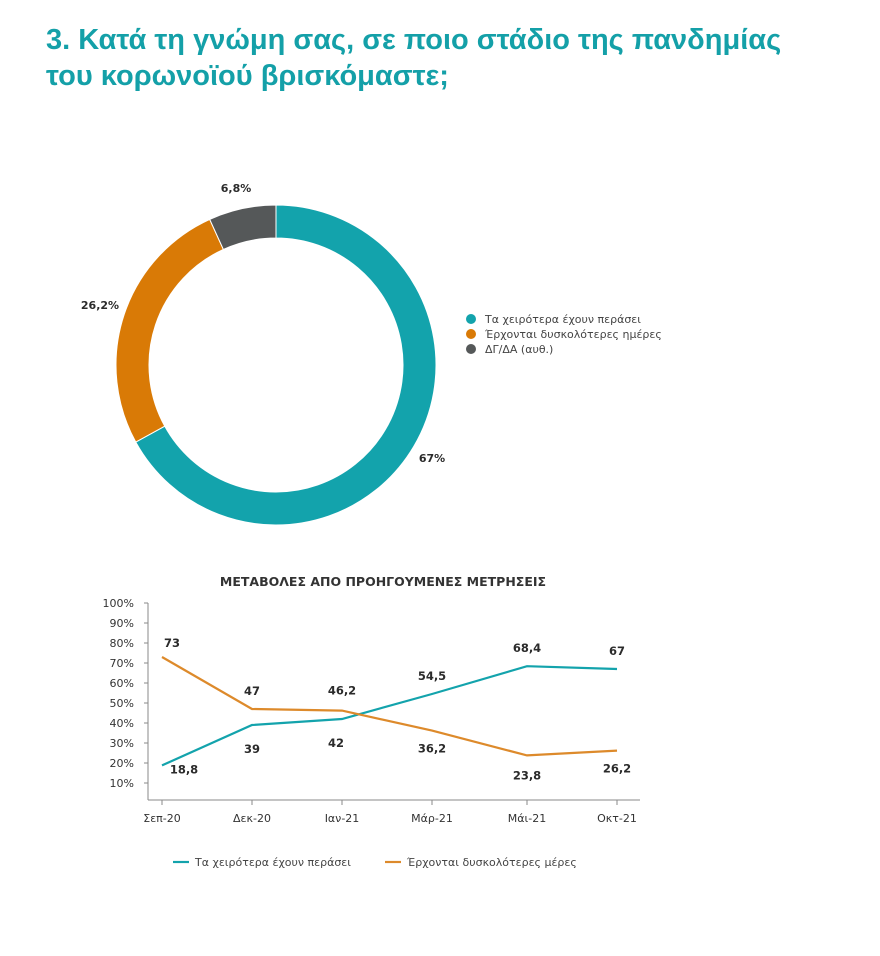  What do you see at coordinates (573, 334) in the screenshot?
I see `legend-label-2: Έρχονται δυσκολότερες ημέρες` at bounding box center [573, 334].